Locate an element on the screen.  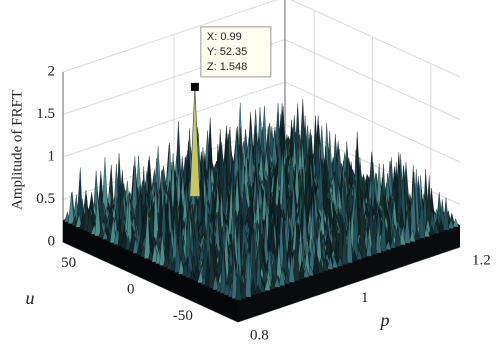
datatip-box is located at coordinates (236, 52).